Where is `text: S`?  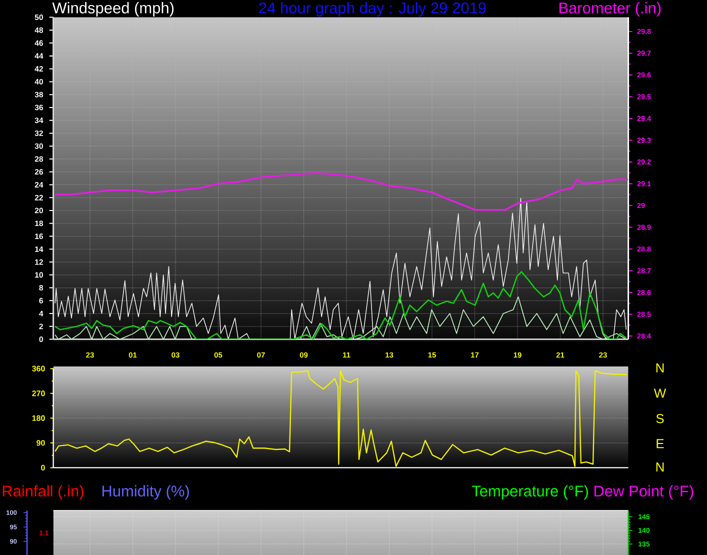 text: S is located at coordinates (660, 419).